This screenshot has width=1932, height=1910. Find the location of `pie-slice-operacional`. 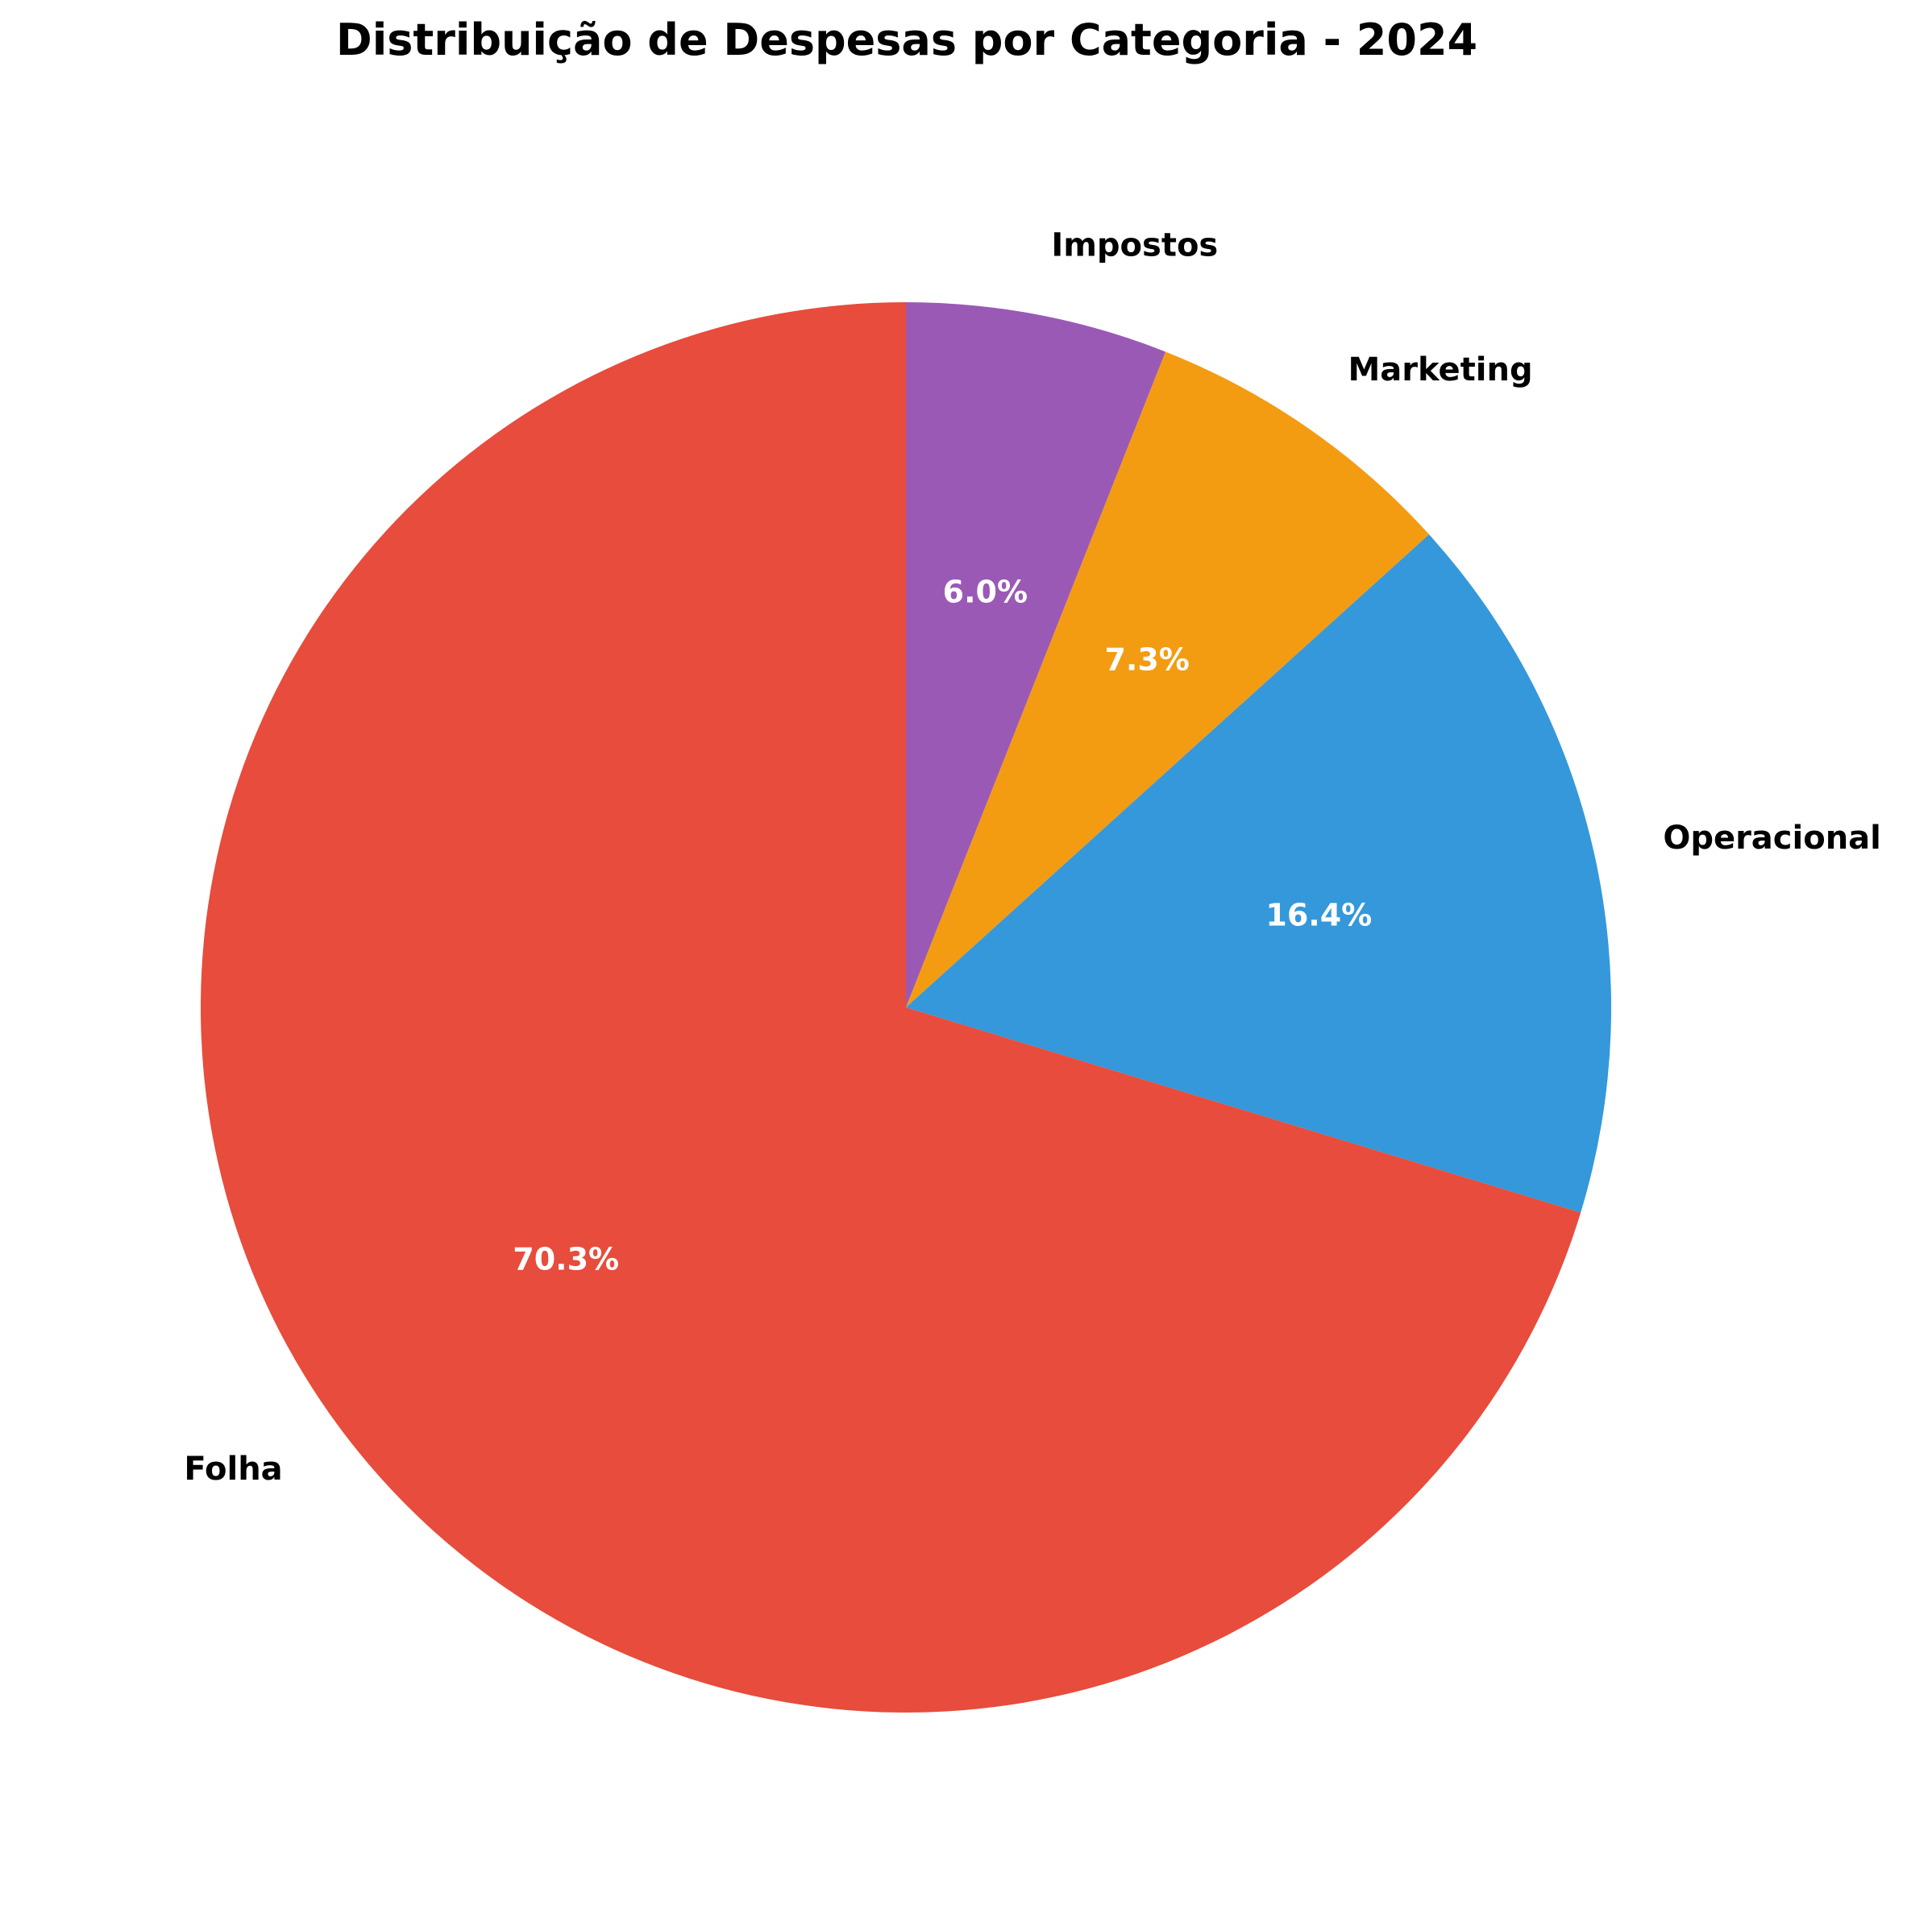

pie-slice-operacional is located at coordinates (1258, 873).